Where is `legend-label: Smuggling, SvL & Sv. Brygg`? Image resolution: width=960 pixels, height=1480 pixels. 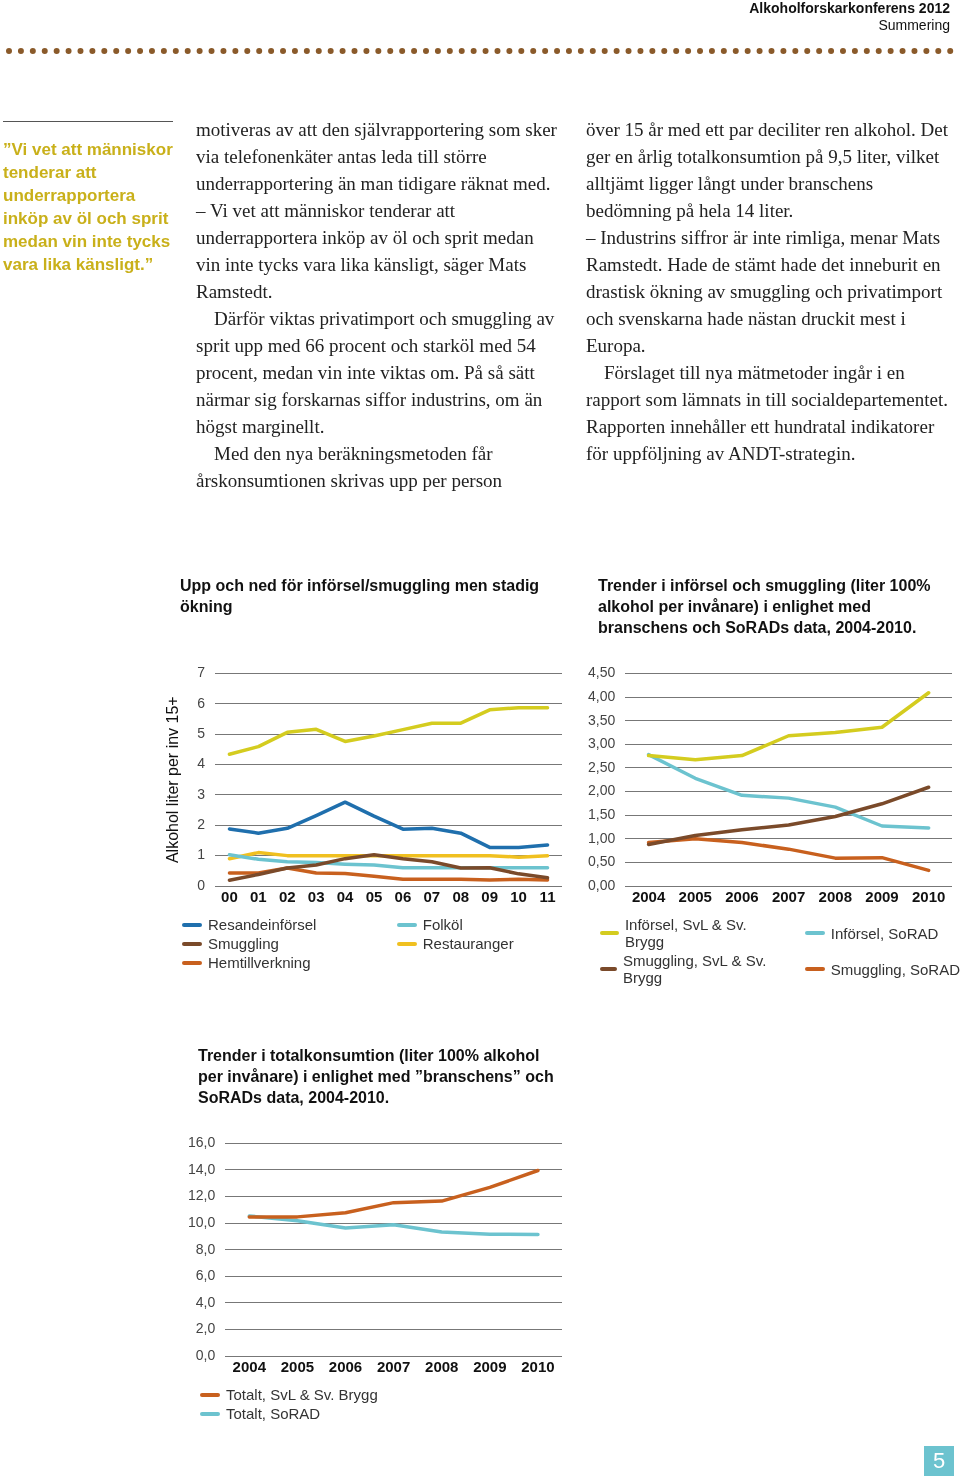
legend-label: Smuggling, SvL & Sv. Brygg is located at coordinates (695, 969).